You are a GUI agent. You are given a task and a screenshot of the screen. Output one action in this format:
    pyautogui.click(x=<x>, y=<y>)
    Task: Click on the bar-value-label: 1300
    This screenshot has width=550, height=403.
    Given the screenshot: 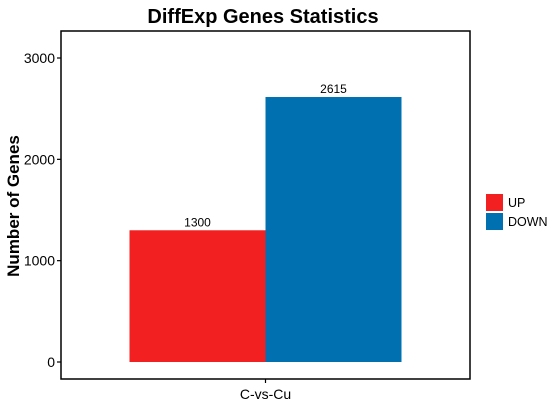 What is the action you would take?
    pyautogui.click(x=197, y=222)
    